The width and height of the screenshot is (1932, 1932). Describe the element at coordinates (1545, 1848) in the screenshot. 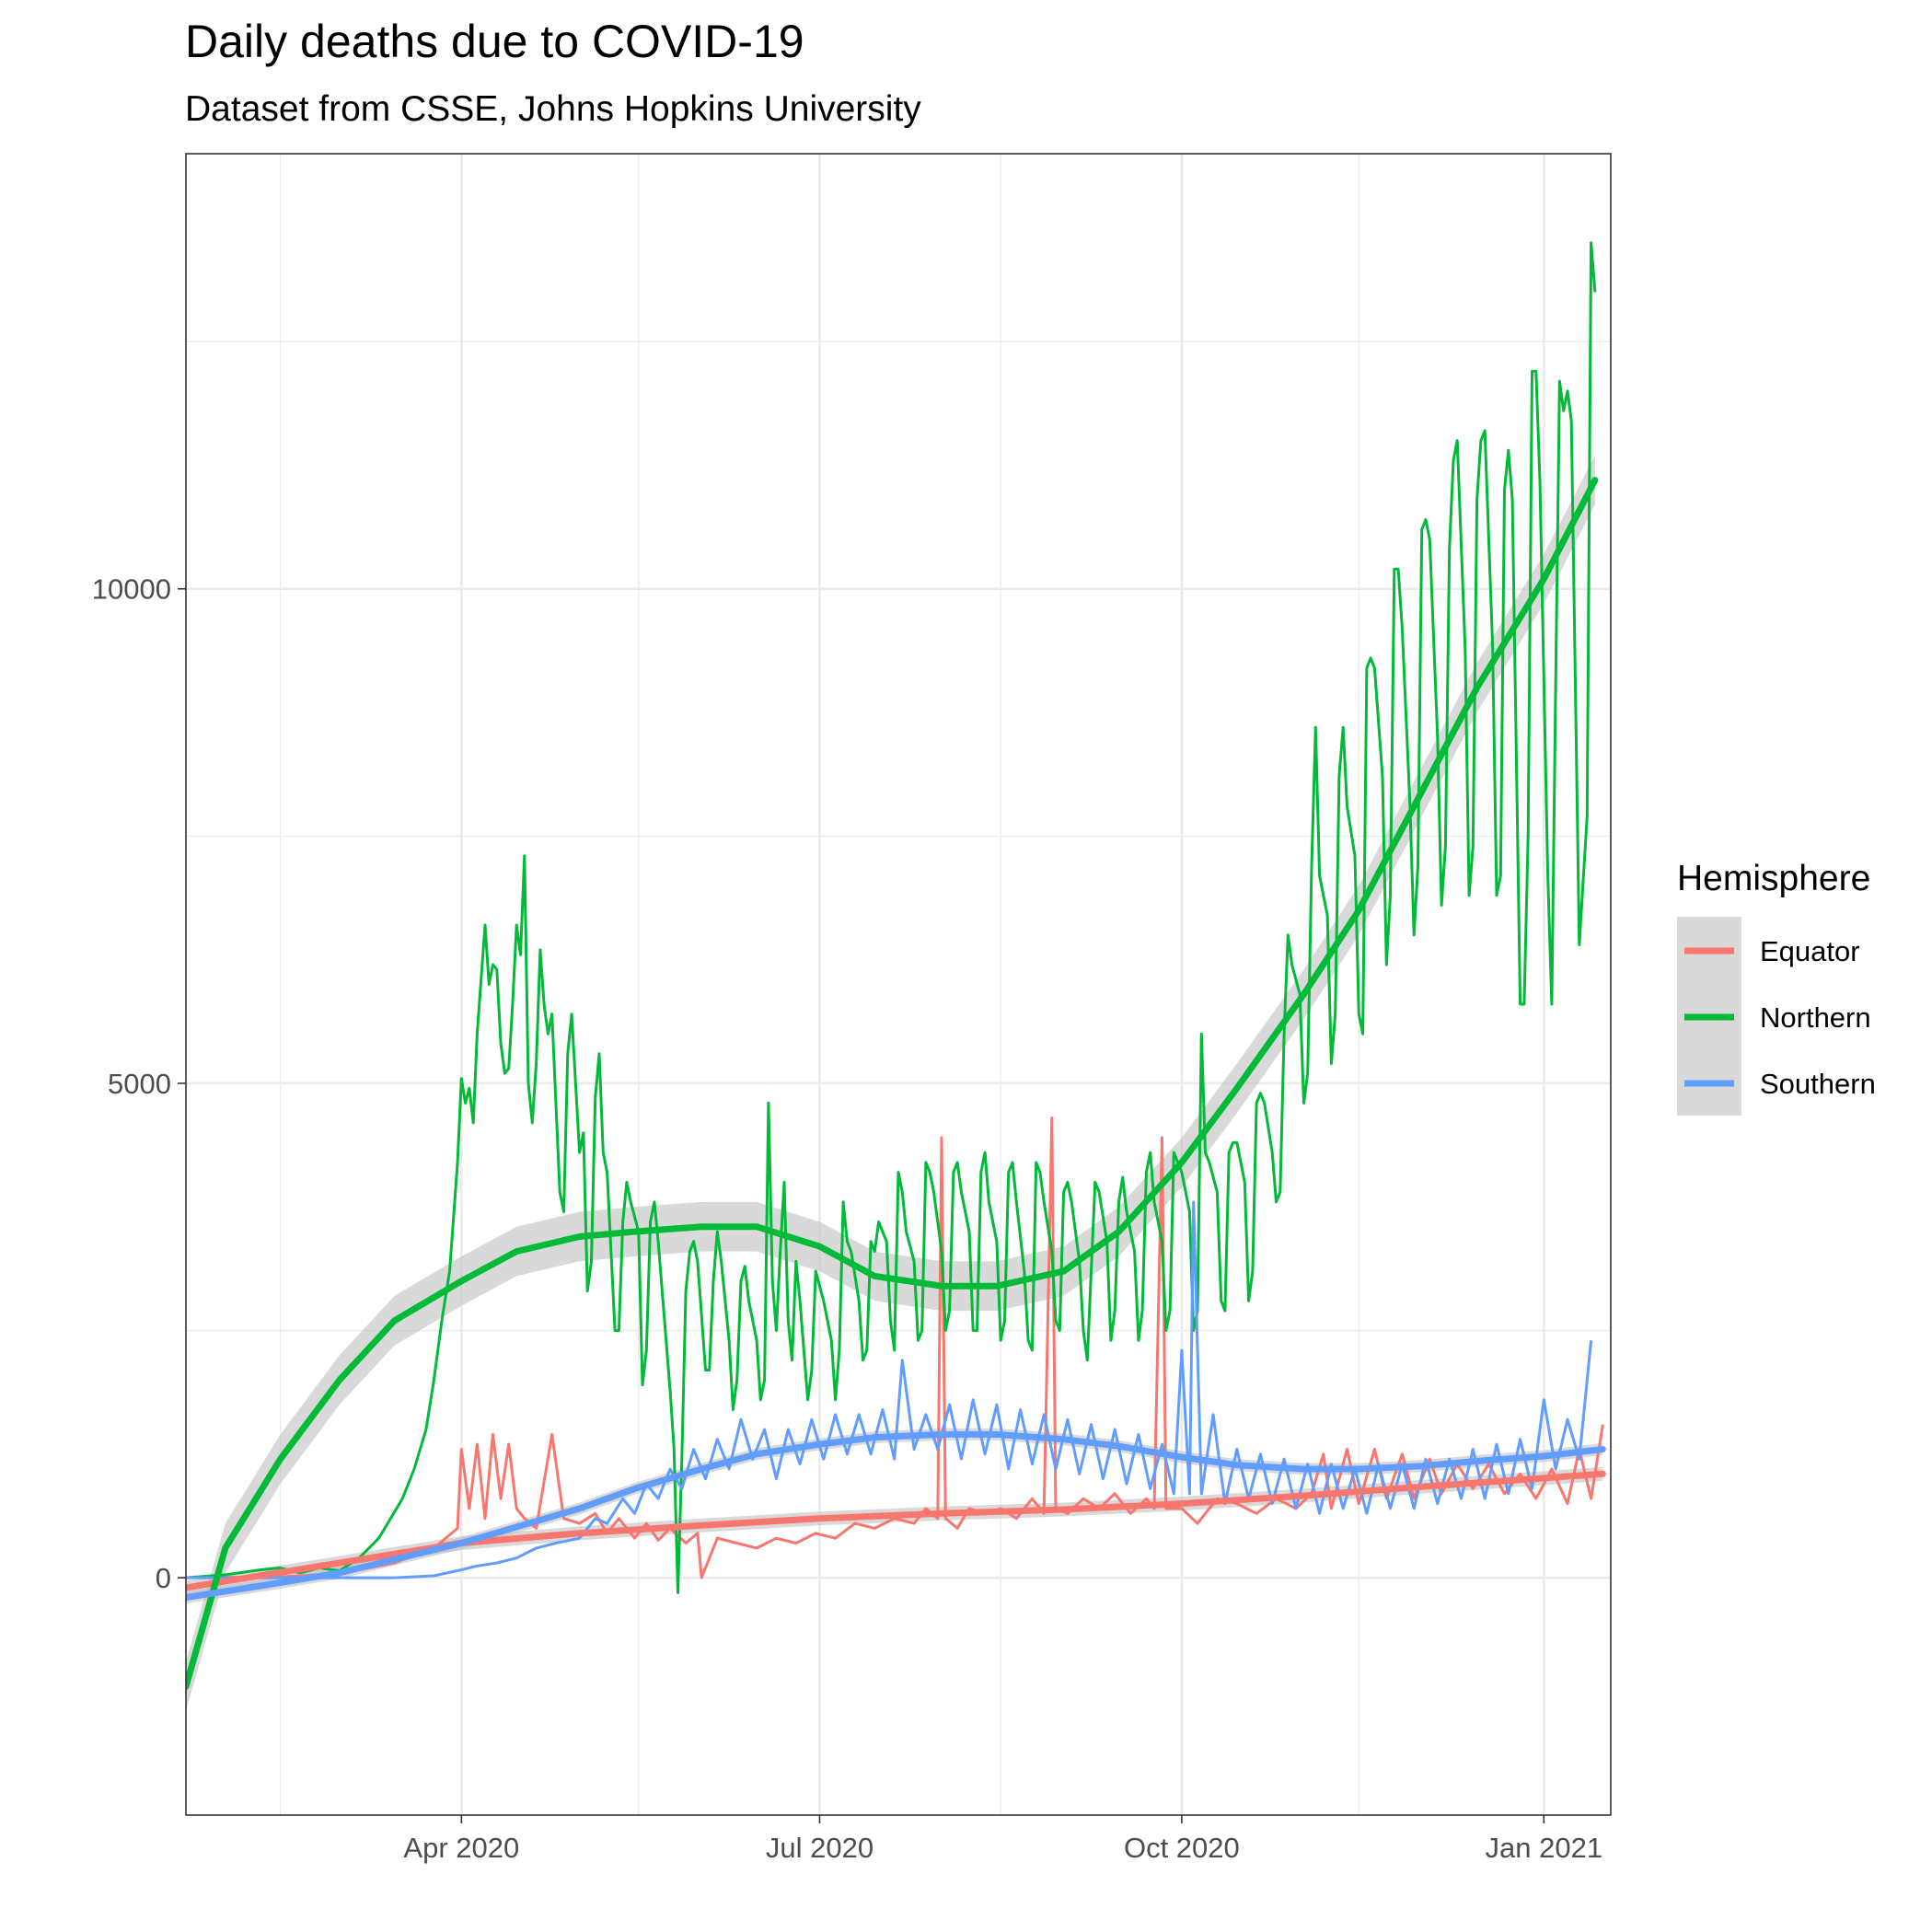

I see `x-tick-label: Jan 2021` at that location.